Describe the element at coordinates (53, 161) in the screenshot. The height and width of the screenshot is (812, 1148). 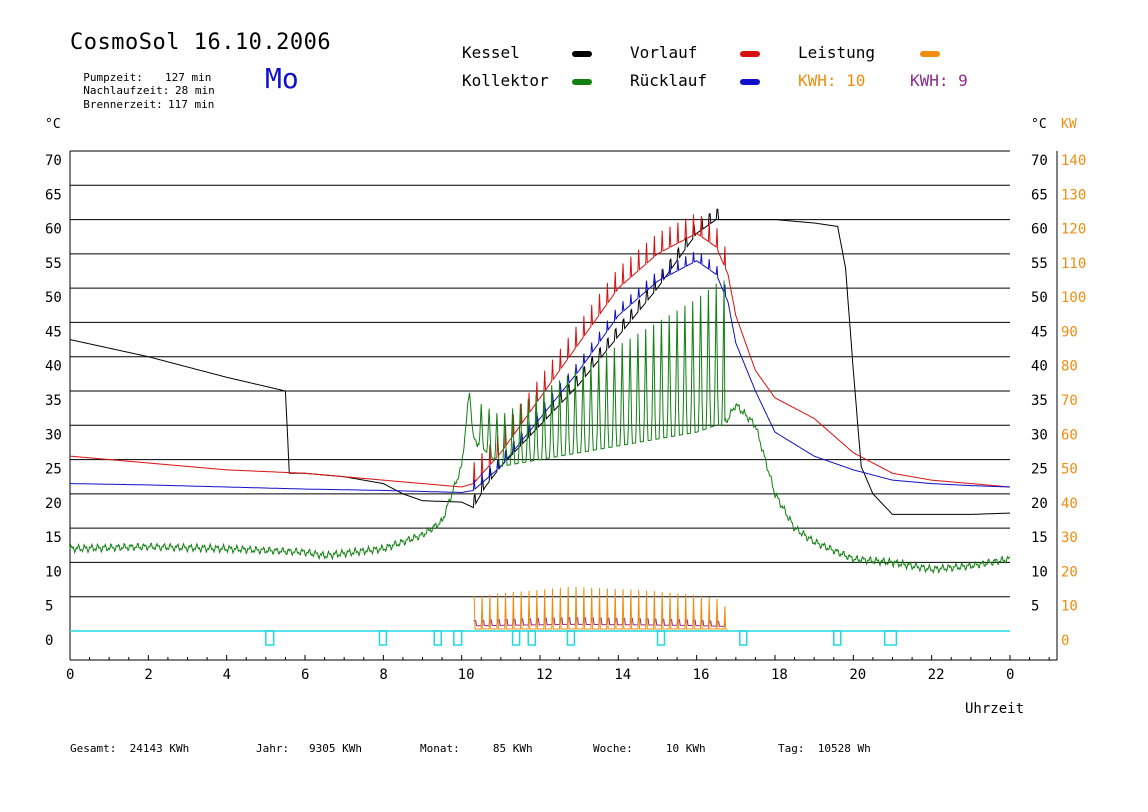
I see `y-tick-label: 70` at that location.